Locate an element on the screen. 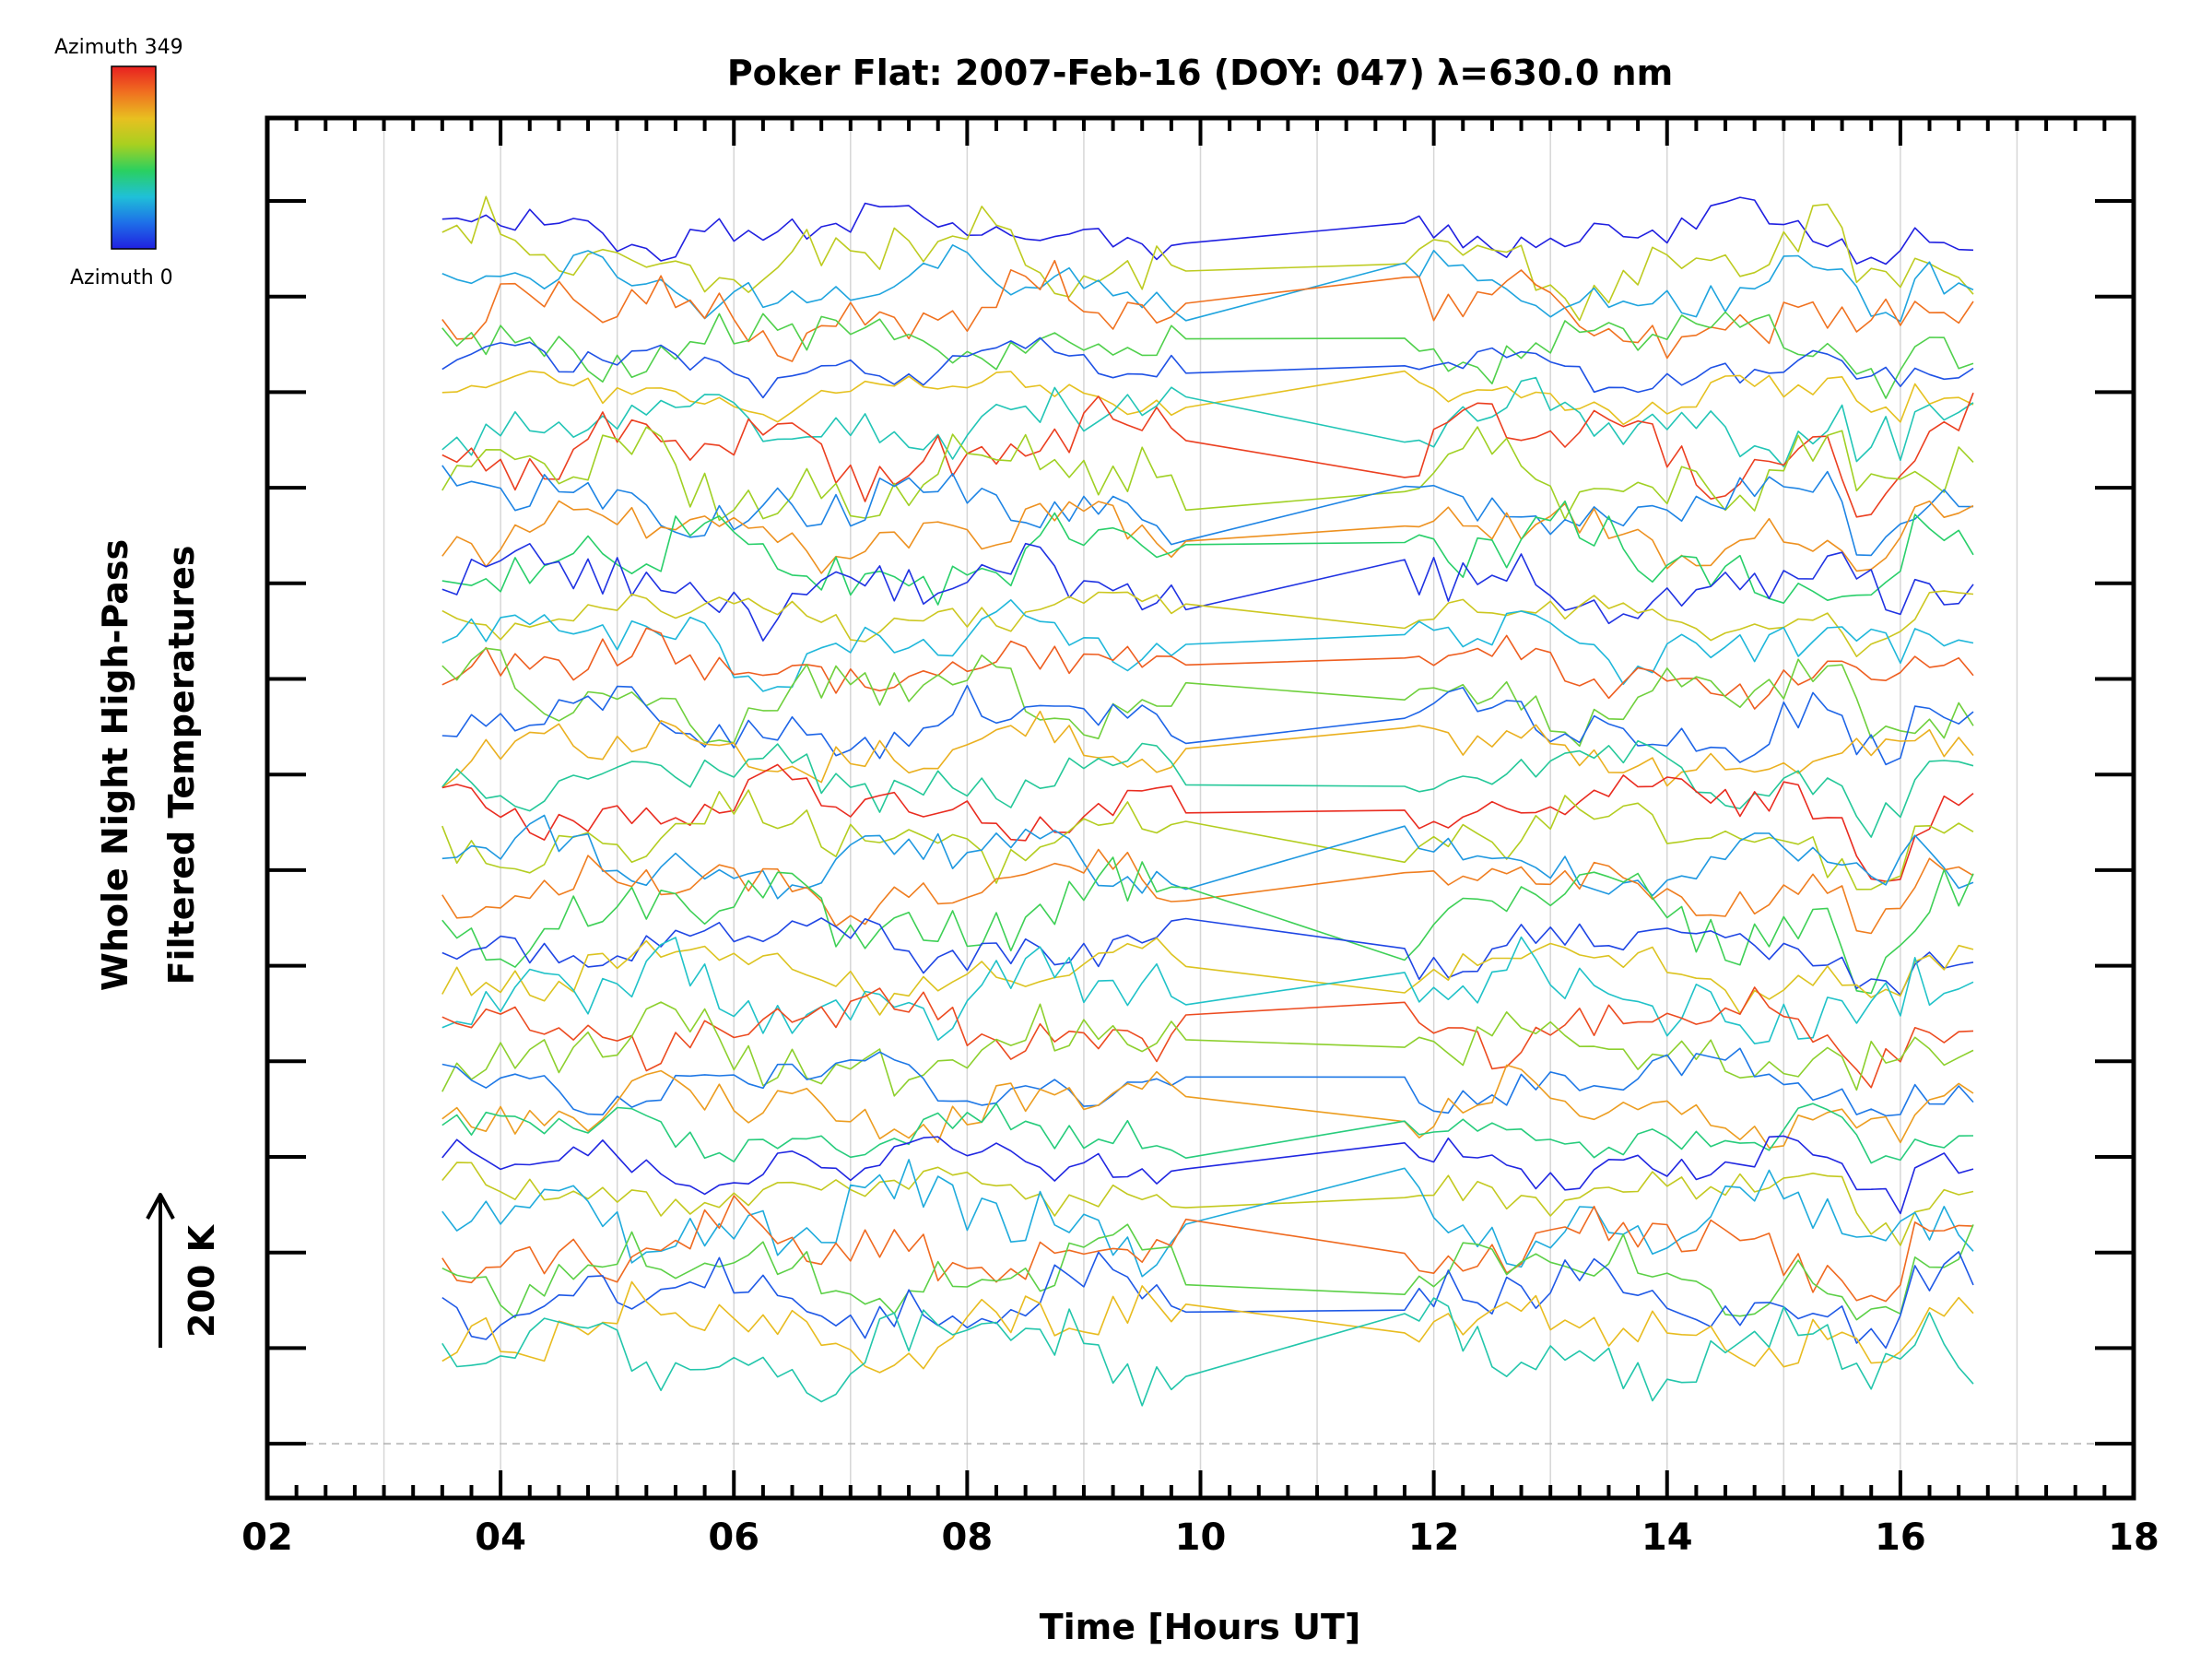 This screenshot has height=1663, width=2212. x-tick-label: 04 is located at coordinates (500, 1537).